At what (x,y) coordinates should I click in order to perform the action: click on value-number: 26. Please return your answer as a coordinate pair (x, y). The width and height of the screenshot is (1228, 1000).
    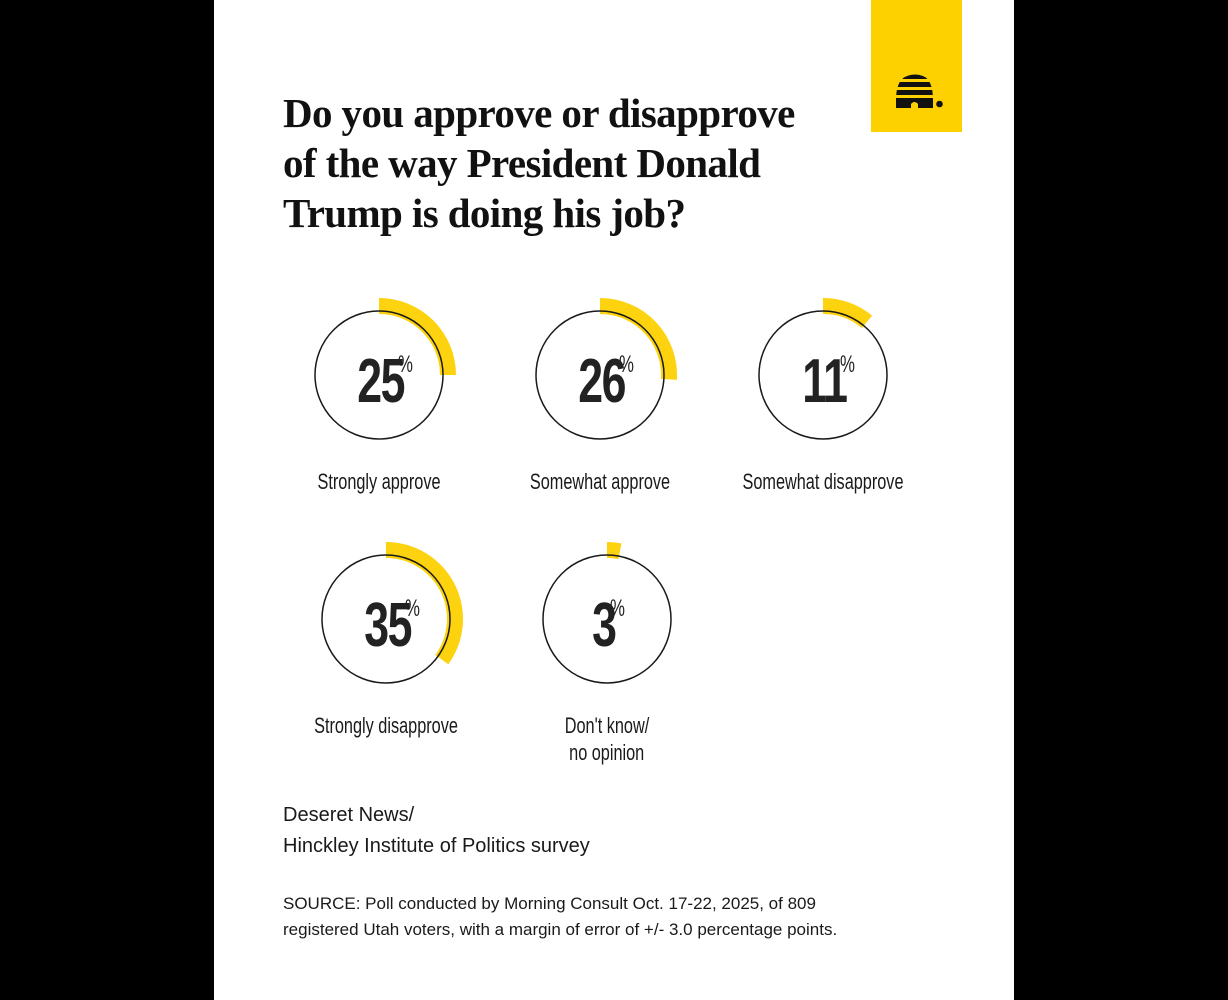
    Looking at the image, I should click on (602, 381).